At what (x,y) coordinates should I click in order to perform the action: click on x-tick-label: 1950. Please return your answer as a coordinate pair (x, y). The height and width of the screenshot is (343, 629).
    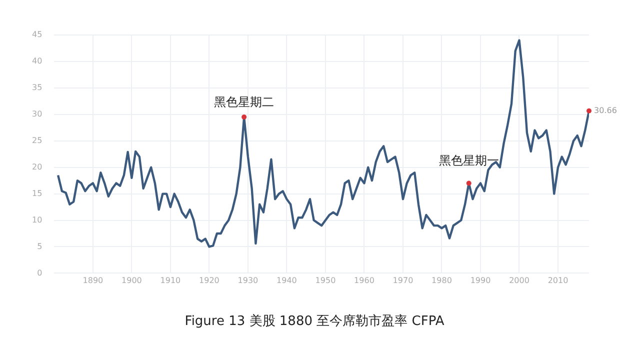
    Looking at the image, I should click on (325, 281).